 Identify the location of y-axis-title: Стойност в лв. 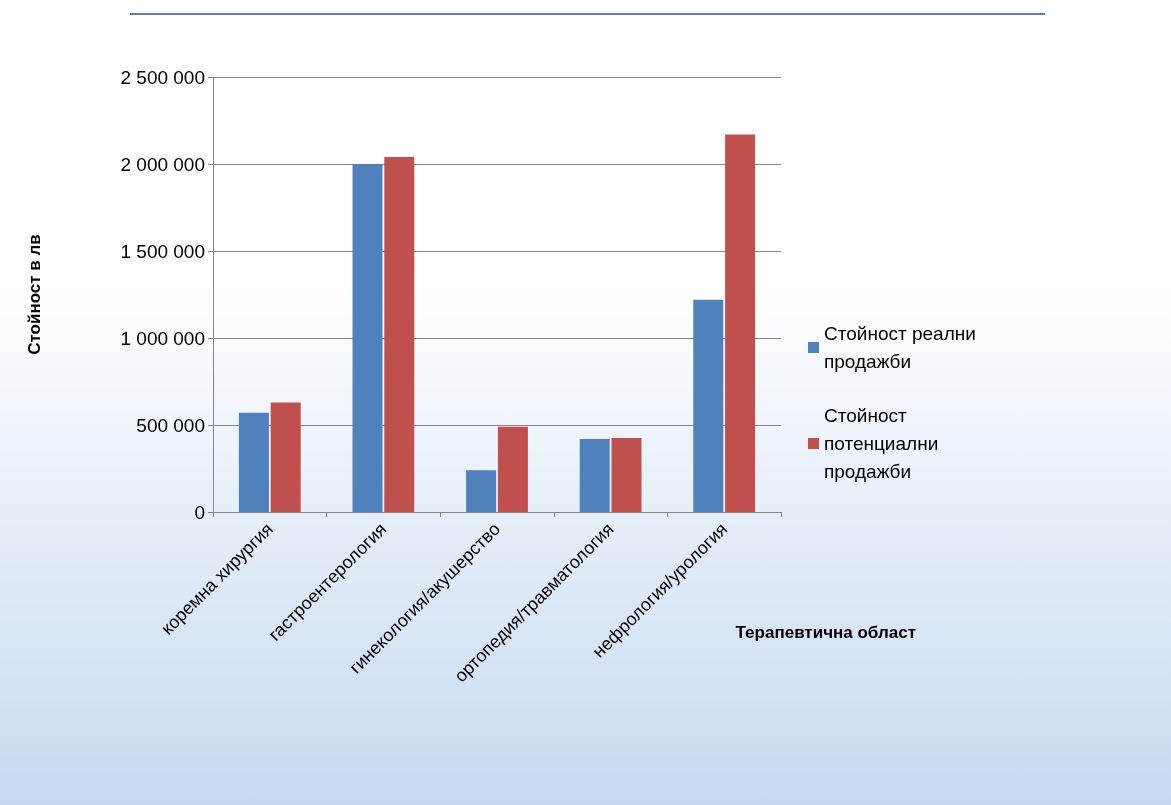
(34, 294).